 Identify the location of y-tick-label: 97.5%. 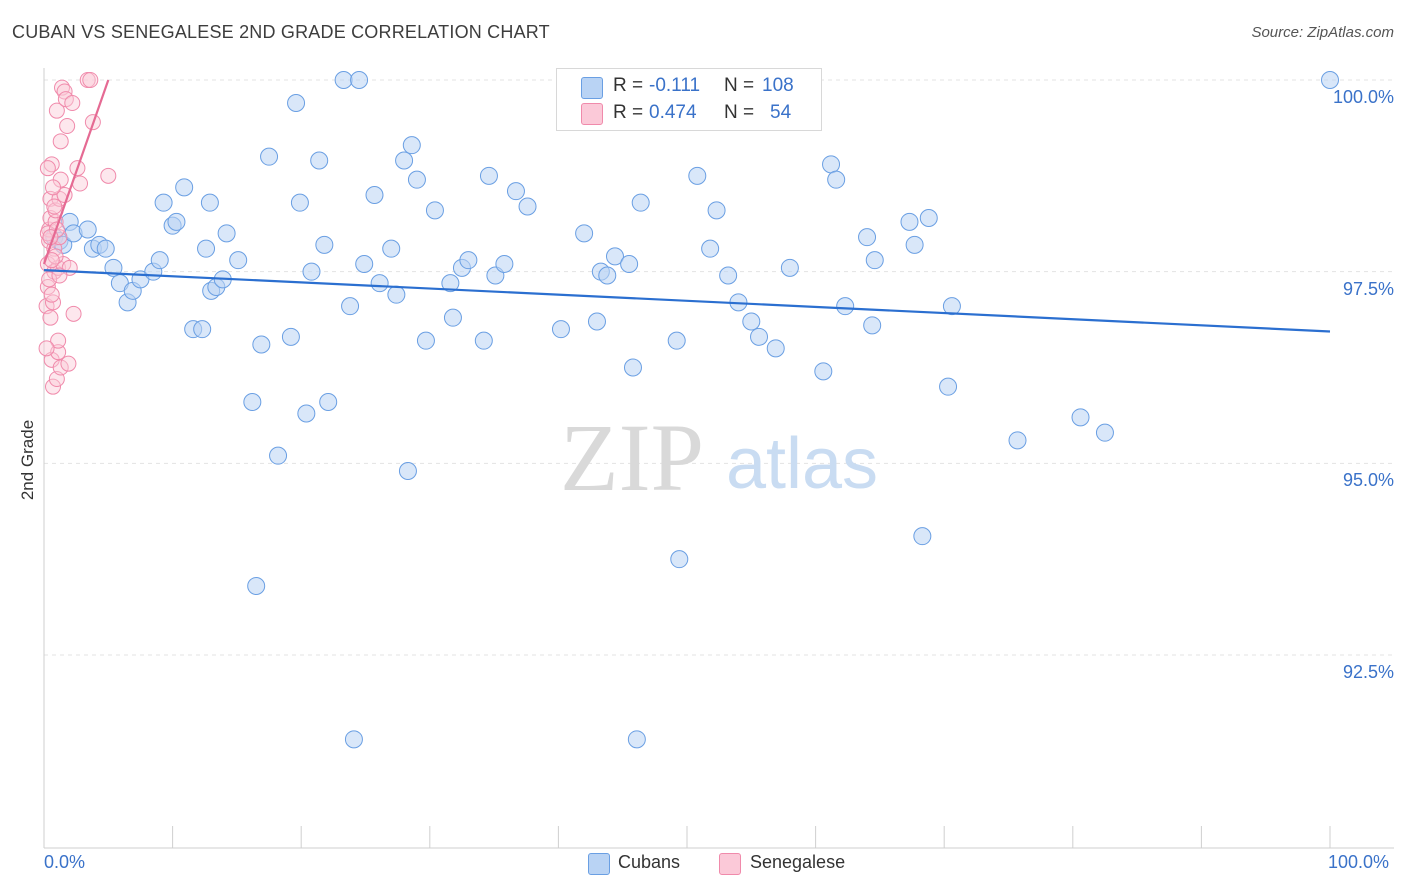
(1368, 288).